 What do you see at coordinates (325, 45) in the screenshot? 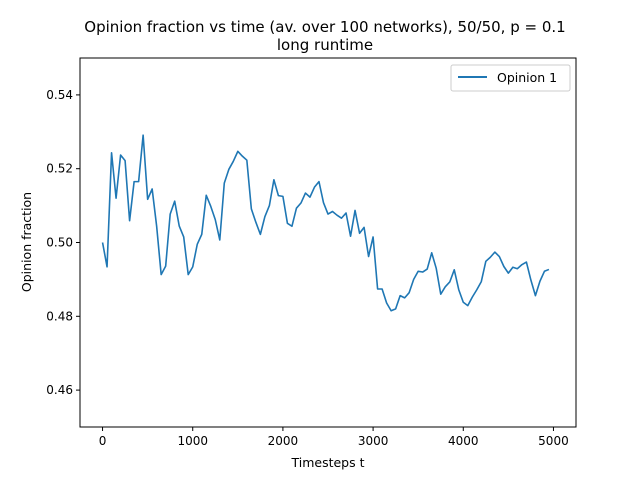
I see `chart-subtitle: long runtime` at bounding box center [325, 45].